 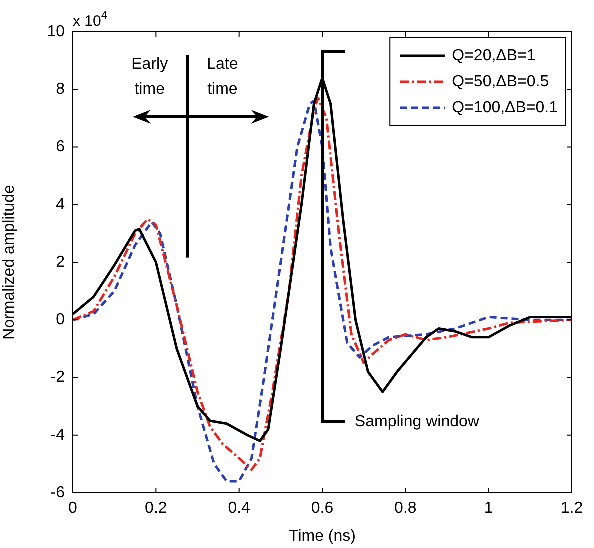 What do you see at coordinates (73, 509) in the screenshot?
I see `x-tick-label: 0` at bounding box center [73, 509].